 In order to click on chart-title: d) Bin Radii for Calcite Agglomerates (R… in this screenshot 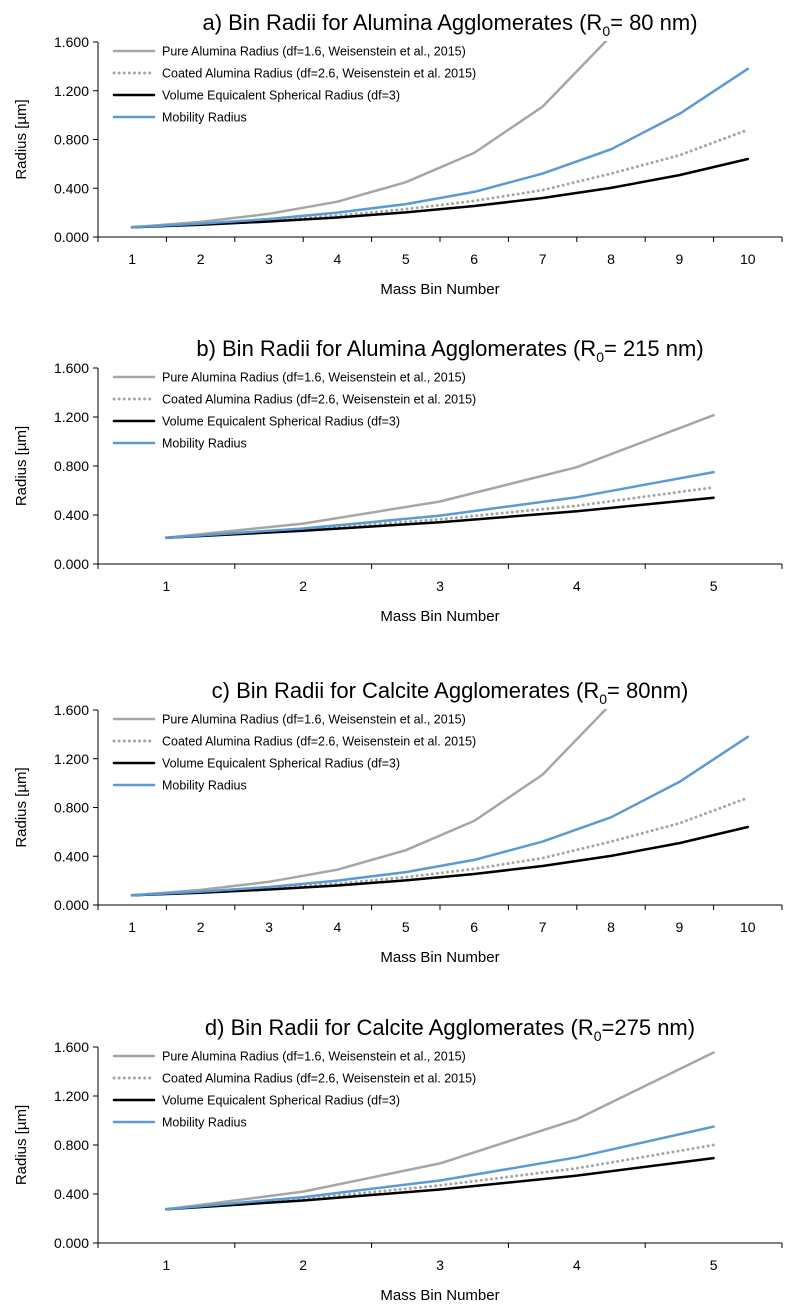, I will do `click(450, 1029)`.